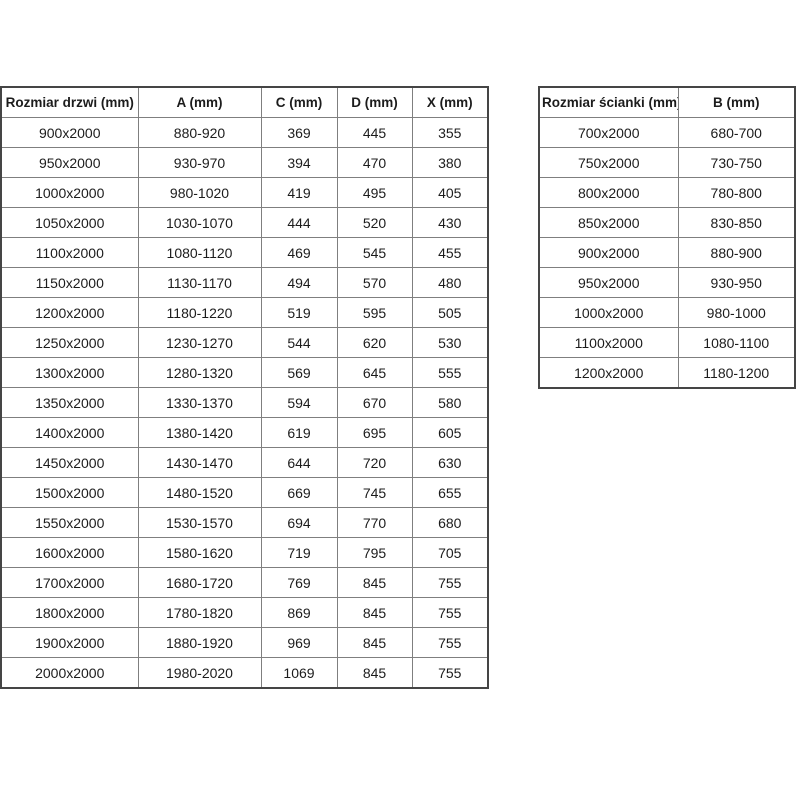 The width and height of the screenshot is (800, 800). Describe the element at coordinates (299, 132) in the screenshot. I see `table-cell: 369` at that location.